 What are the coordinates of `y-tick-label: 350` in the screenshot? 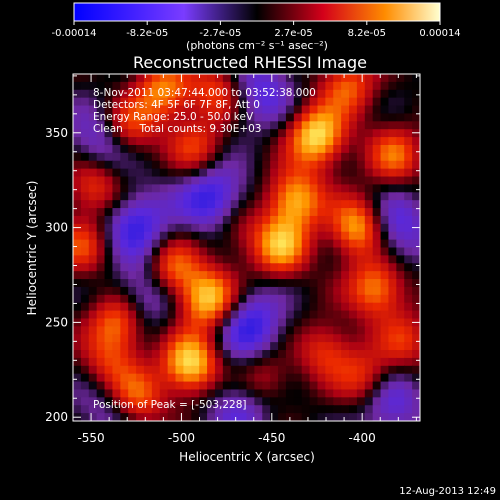 It's located at (56, 133).